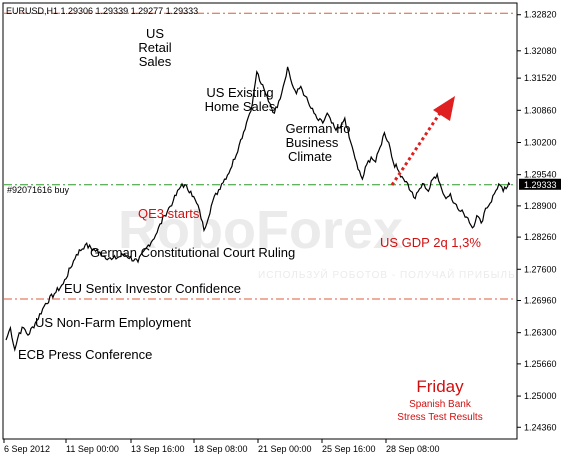 Image resolution: width=564 pixels, height=456 pixels. What do you see at coordinates (540, 110) in the screenshot?
I see `y-tick-label: 1.30860` at bounding box center [540, 110].